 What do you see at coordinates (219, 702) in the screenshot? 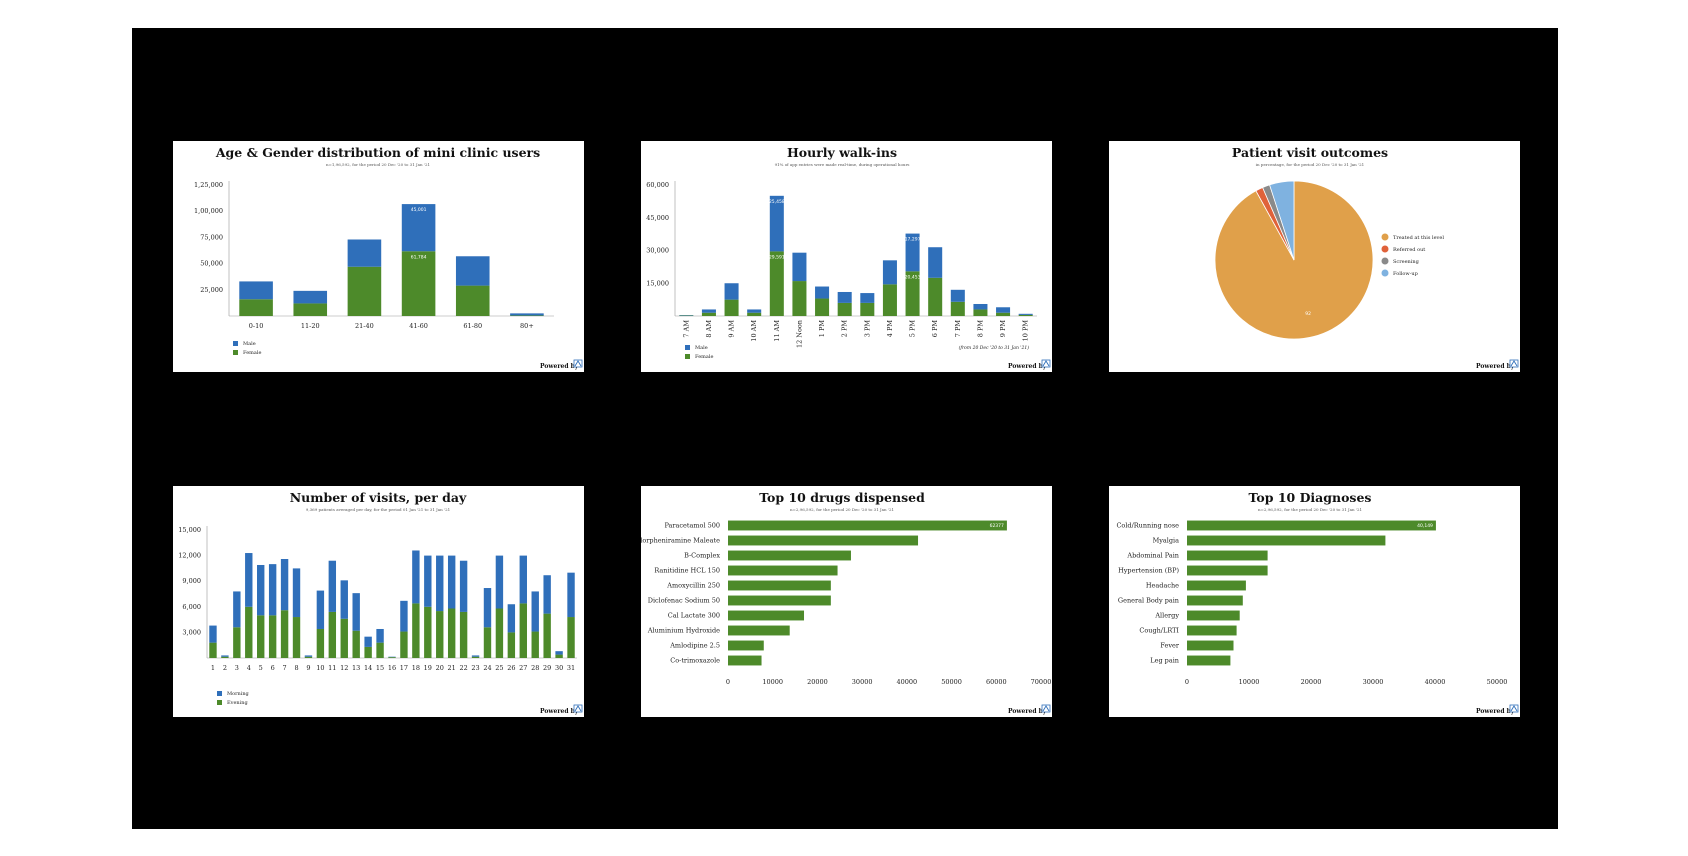
I see `legend-swatch-evening` at bounding box center [219, 702].